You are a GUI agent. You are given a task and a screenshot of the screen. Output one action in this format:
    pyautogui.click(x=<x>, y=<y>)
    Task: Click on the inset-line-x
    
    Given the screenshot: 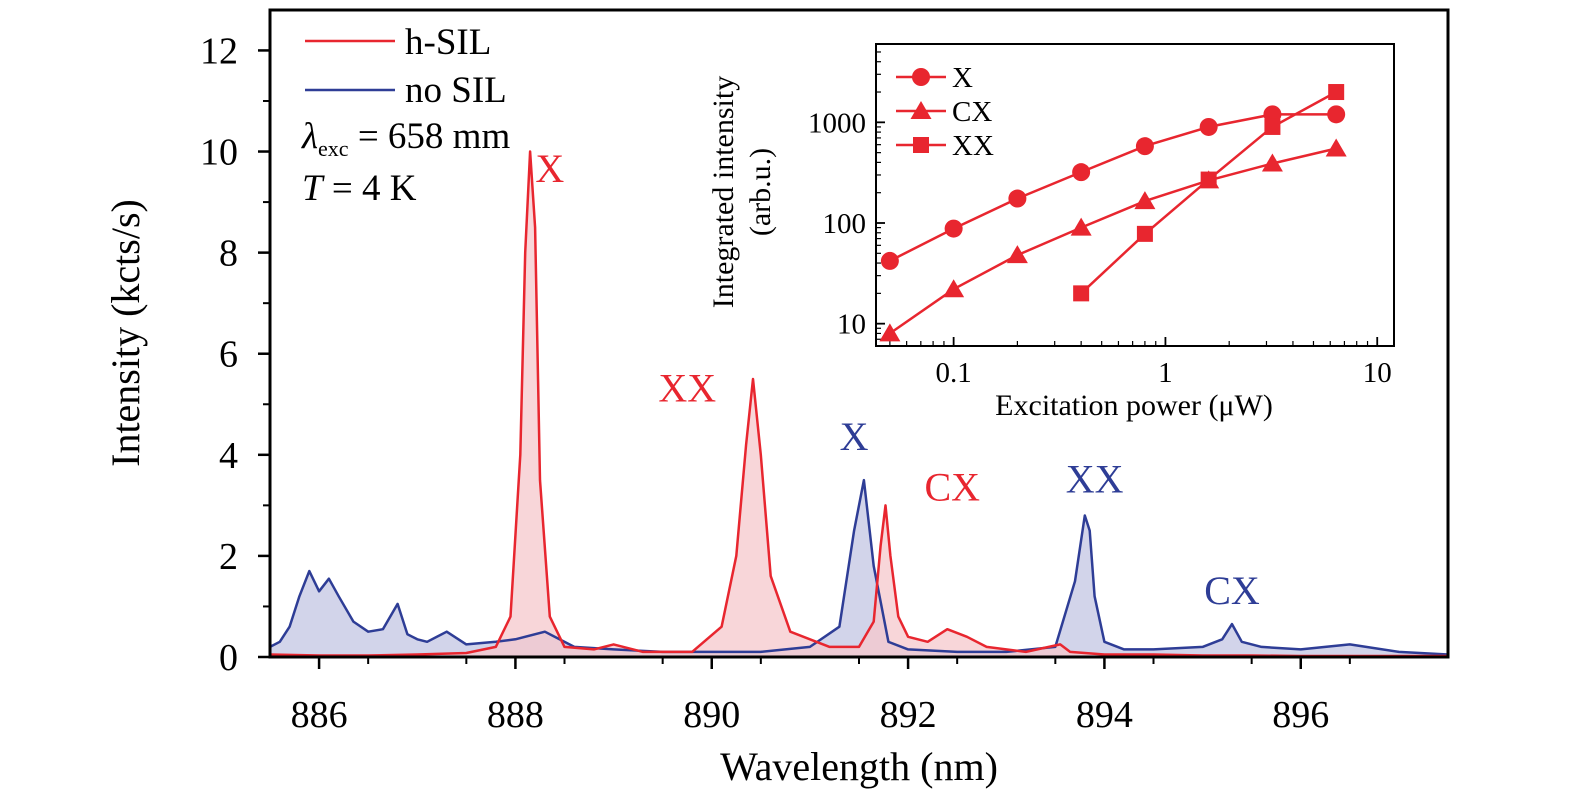 What is the action you would take?
    pyautogui.click(x=1113, y=188)
    